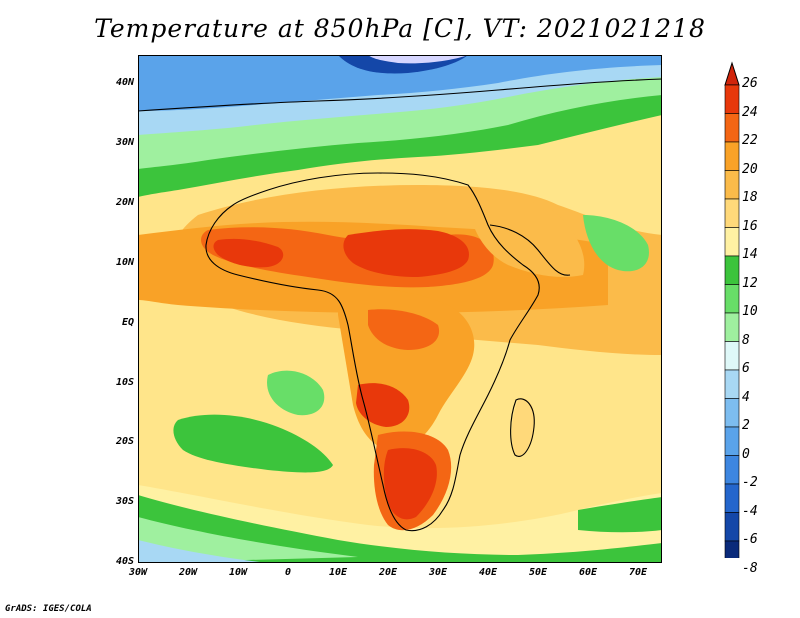  Describe the element at coordinates (488, 572) in the screenshot. I see `lon-label: 40E` at that location.